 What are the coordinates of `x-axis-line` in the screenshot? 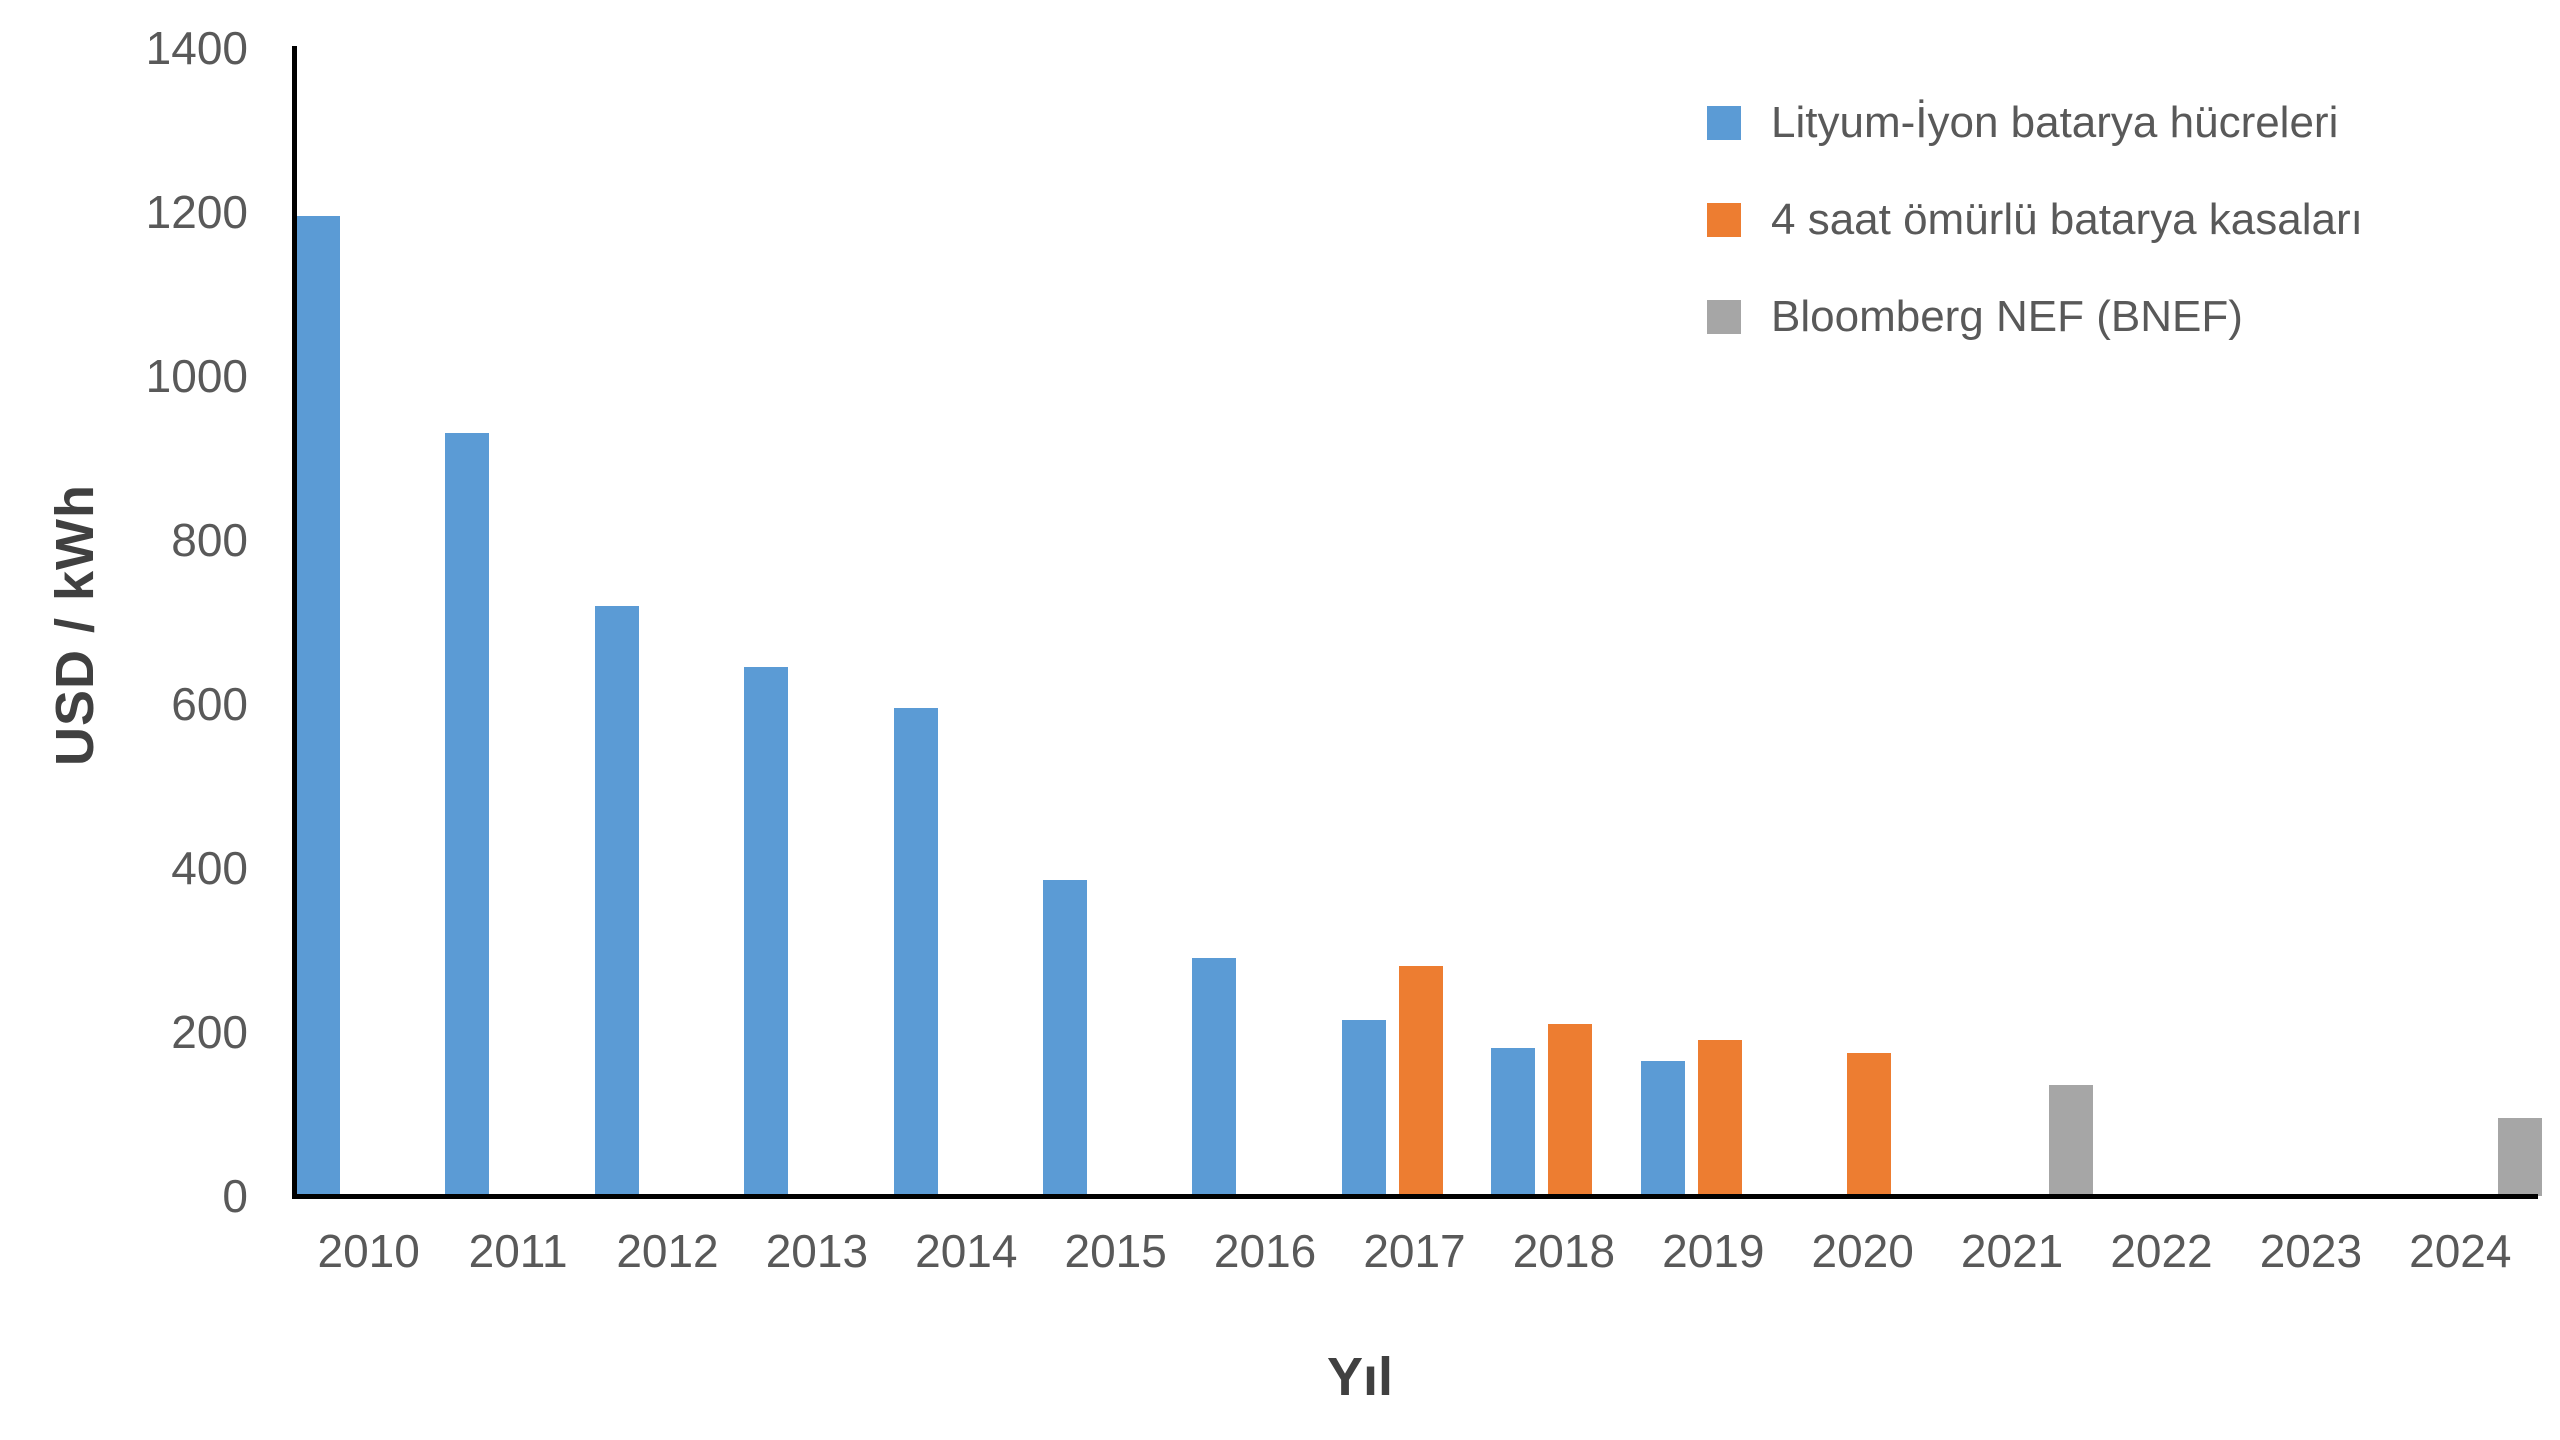 It's located at (1415, 1196).